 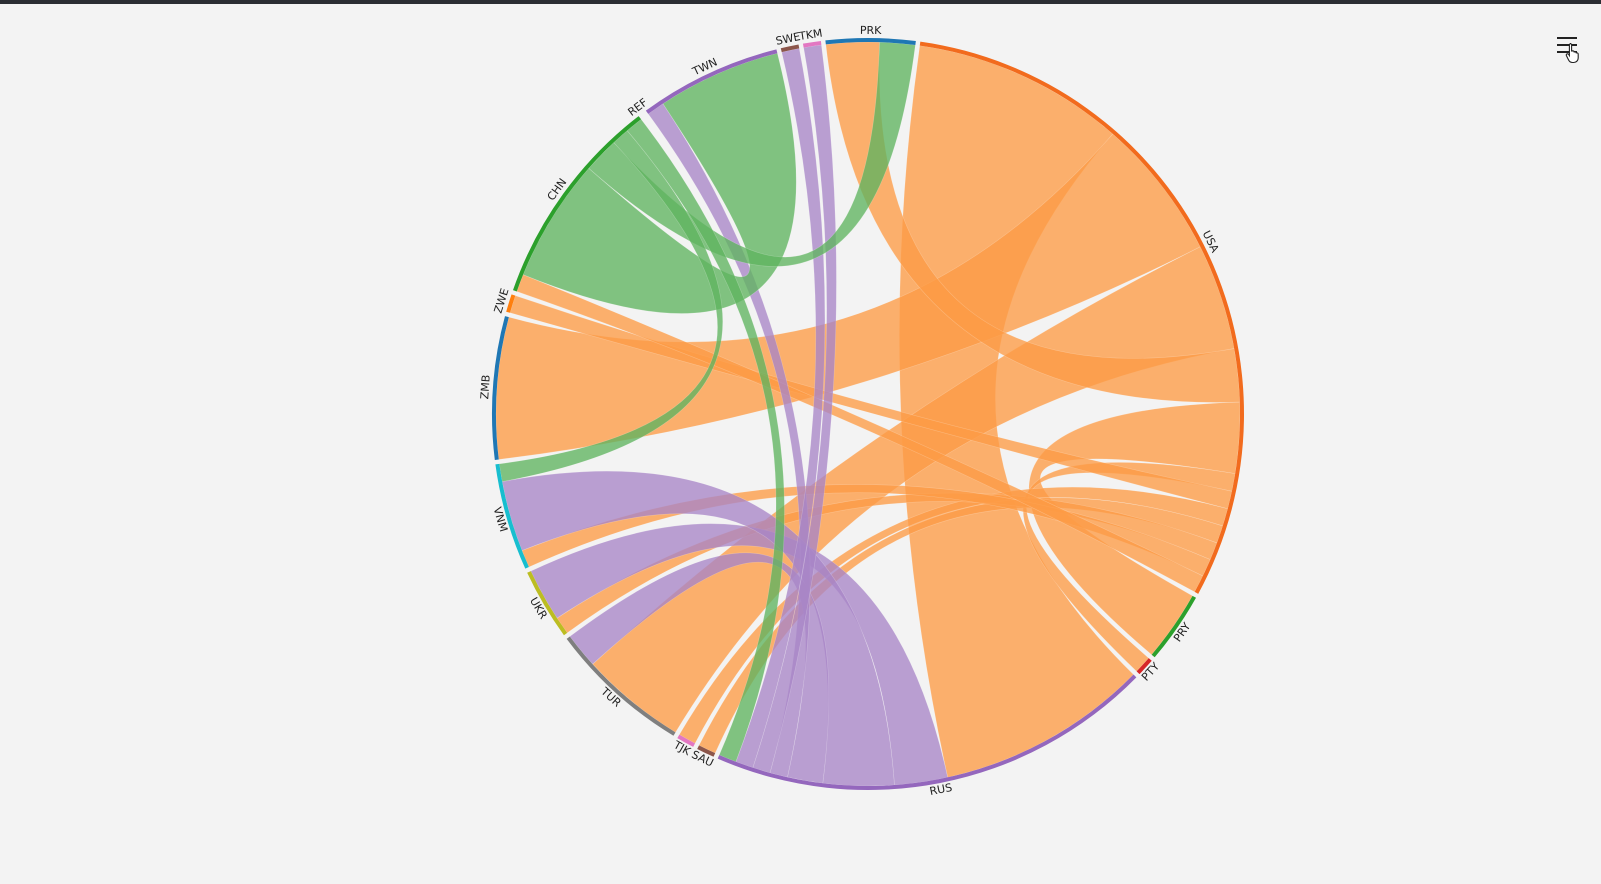 I want to click on group-label-swe: SWE, so click(x=788, y=39).